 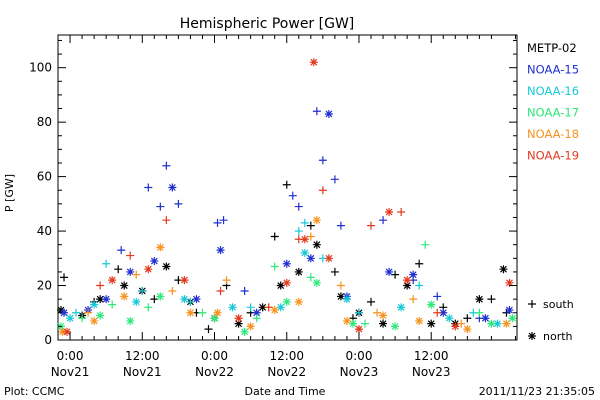 What do you see at coordinates (553, 70) in the screenshot?
I see `legend-entry: NOAA-15` at bounding box center [553, 70].